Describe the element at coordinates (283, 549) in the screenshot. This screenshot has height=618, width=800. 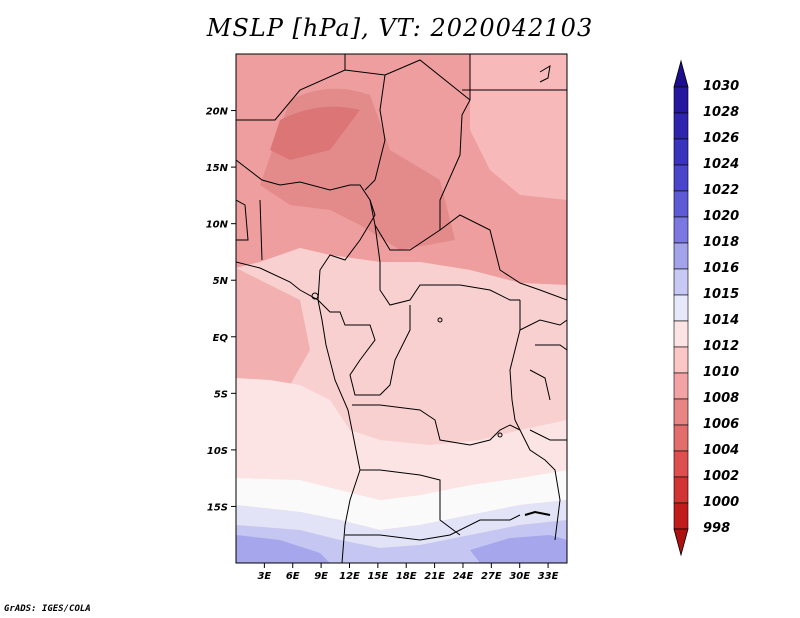
I see `contour-1018-sw` at that location.